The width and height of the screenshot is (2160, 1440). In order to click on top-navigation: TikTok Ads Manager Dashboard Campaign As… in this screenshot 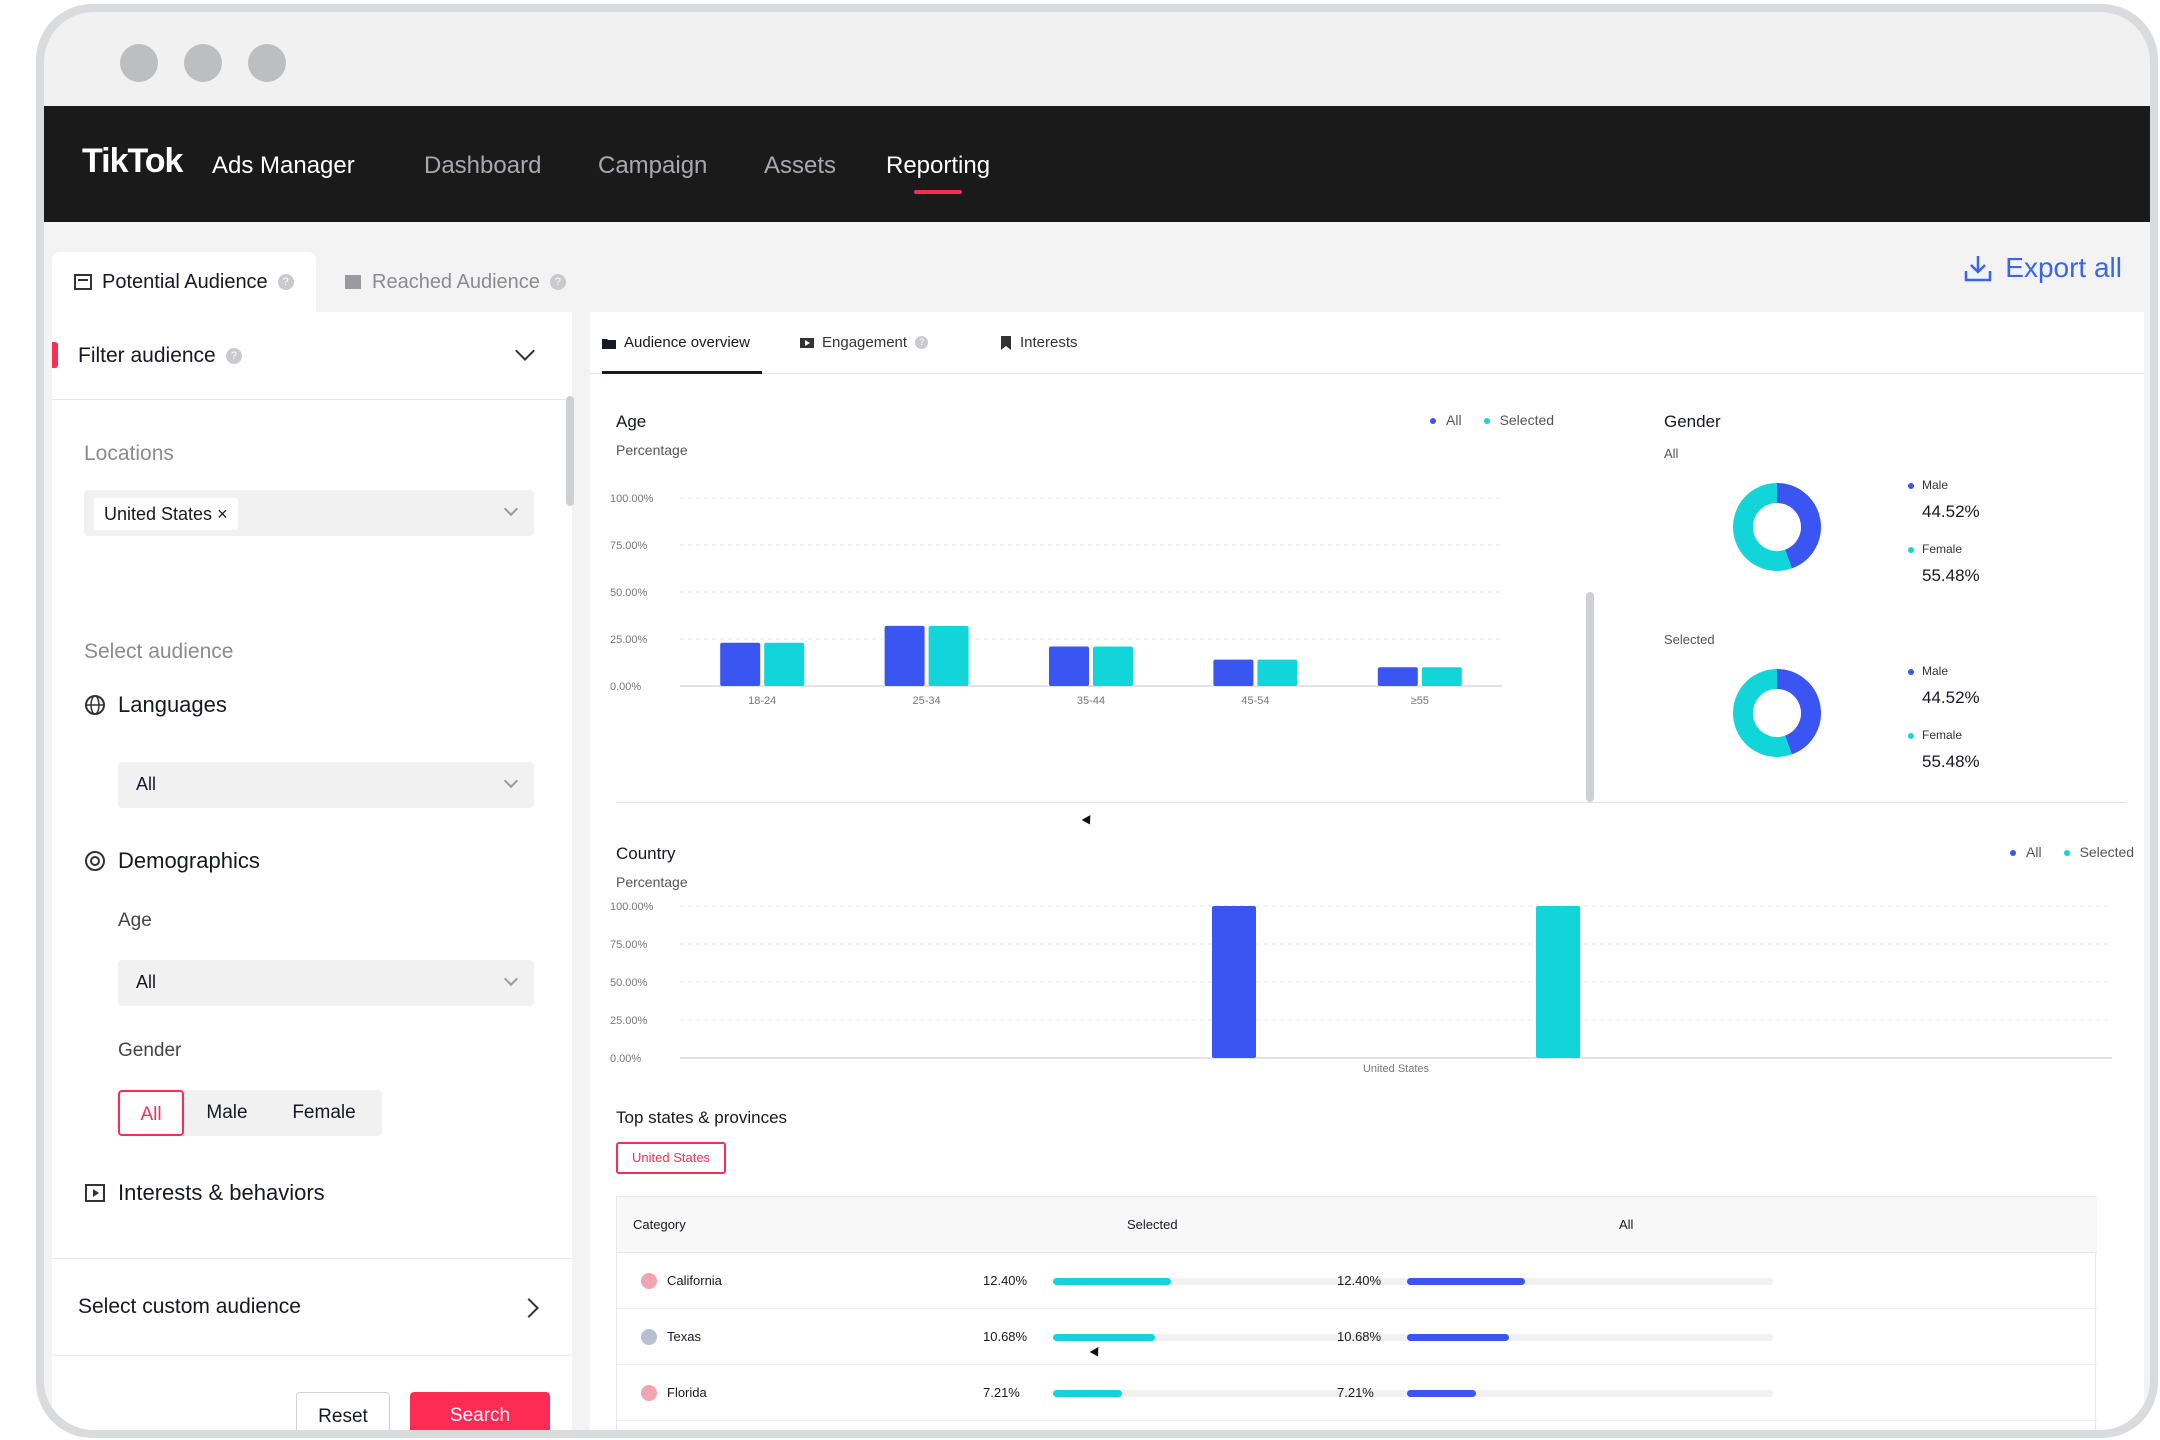, I will do `click(1097, 164)`.